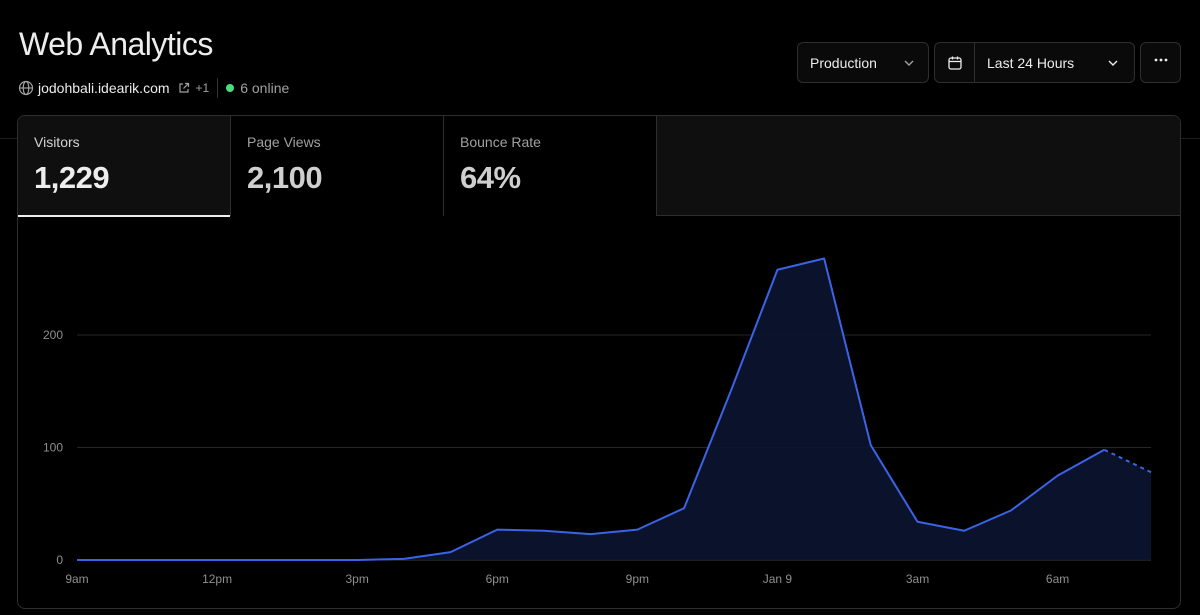 The image size is (1200, 615). Describe the element at coordinates (497, 579) in the screenshot. I see `x-tick-label: 6pm` at that location.